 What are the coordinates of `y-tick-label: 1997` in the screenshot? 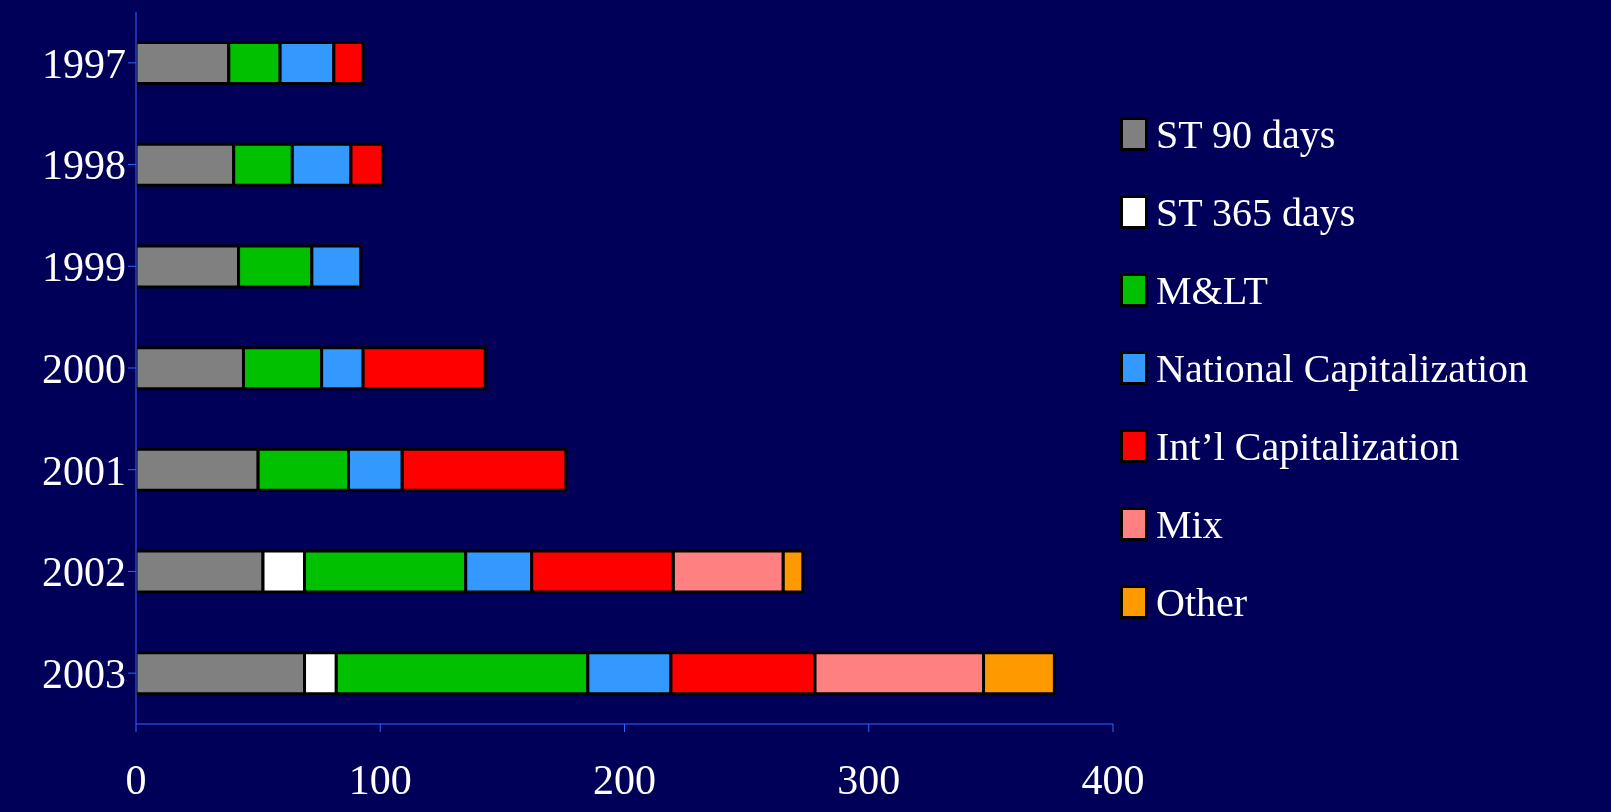 It's located at (84, 63).